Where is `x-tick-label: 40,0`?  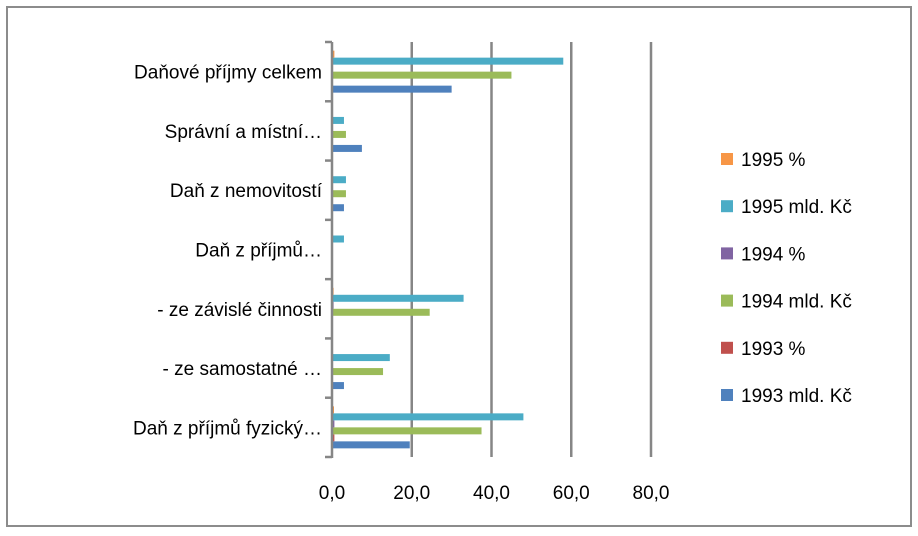 x-tick-label: 40,0 is located at coordinates (491, 493).